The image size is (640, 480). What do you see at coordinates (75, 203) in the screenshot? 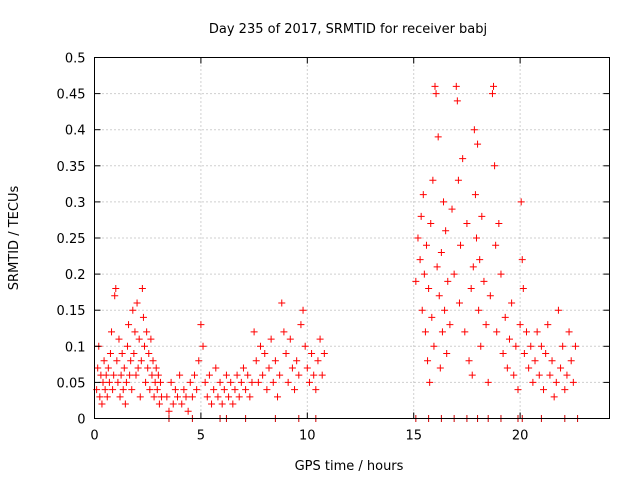
I see `y-tick-label: 0.3` at bounding box center [75, 203].